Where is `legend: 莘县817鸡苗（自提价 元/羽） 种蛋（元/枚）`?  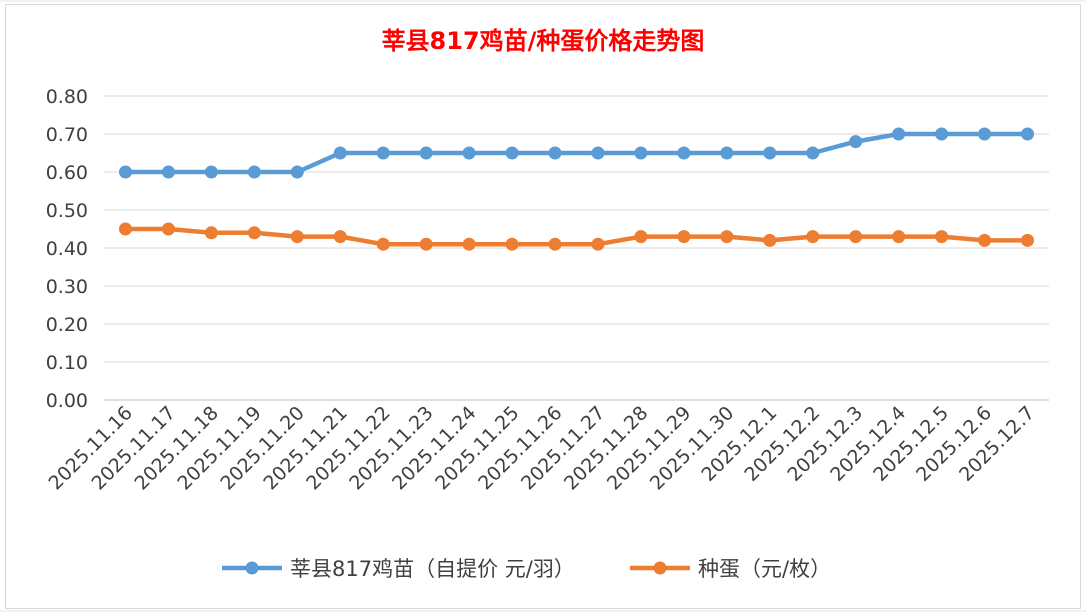
legend: 莘县817鸡苗（自提价 元/羽） 种蛋（元/枚） is located at coordinates (526, 569).